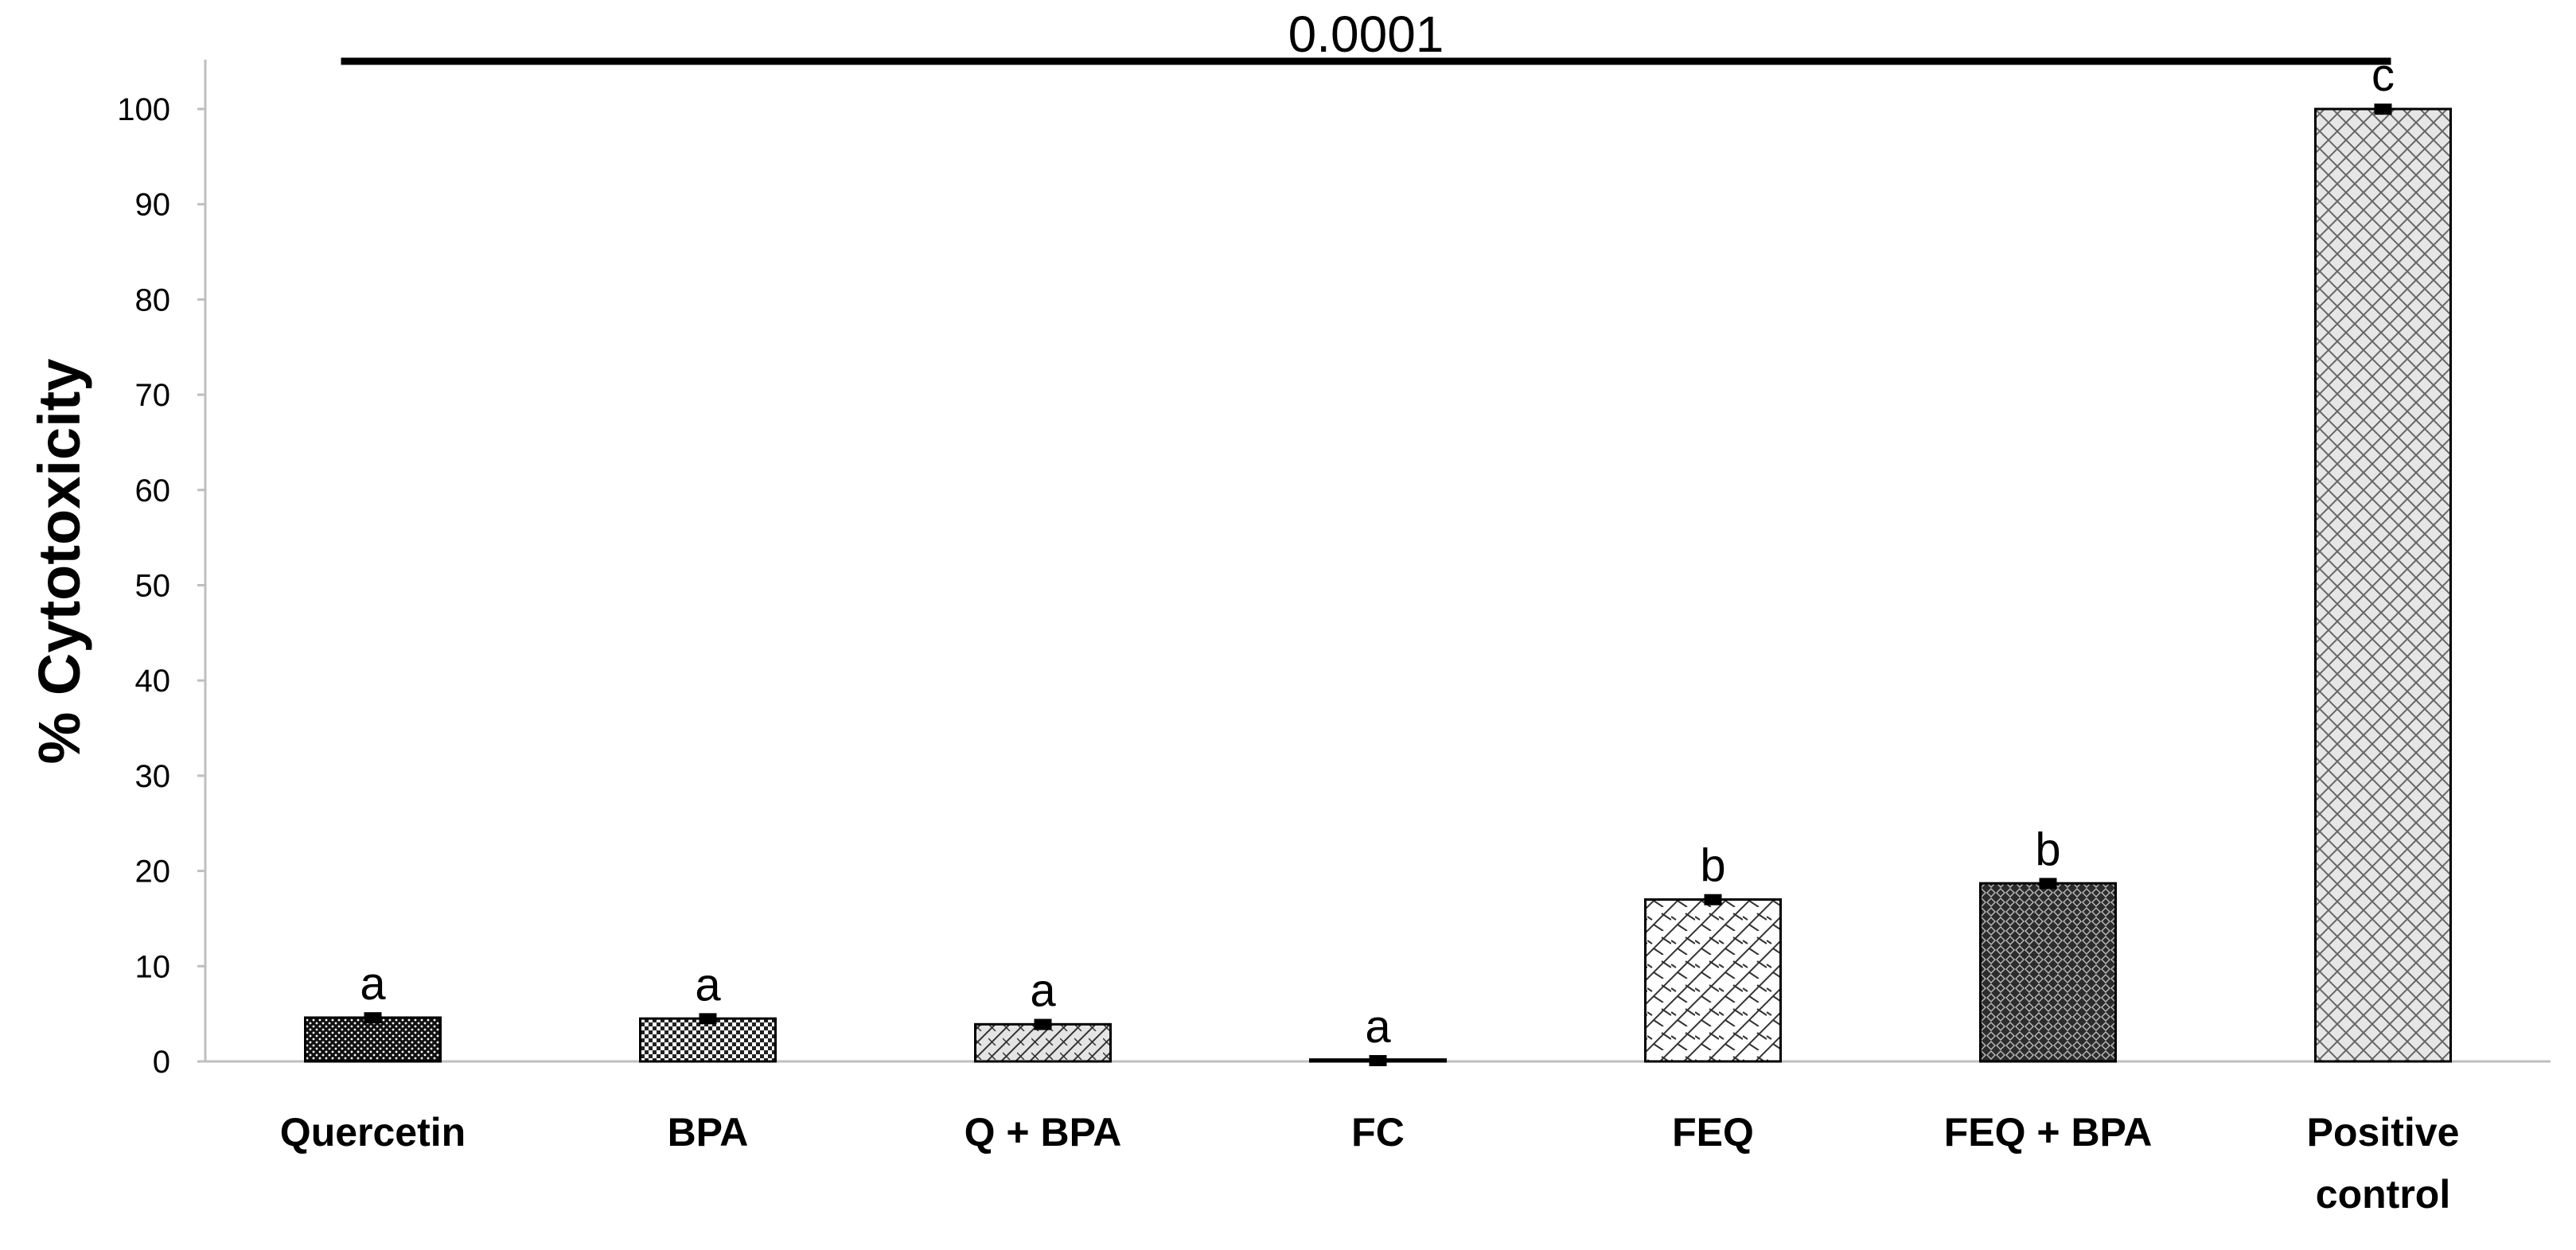  I want to click on y-axis-title: % Cytotoxicity, so click(59, 562).